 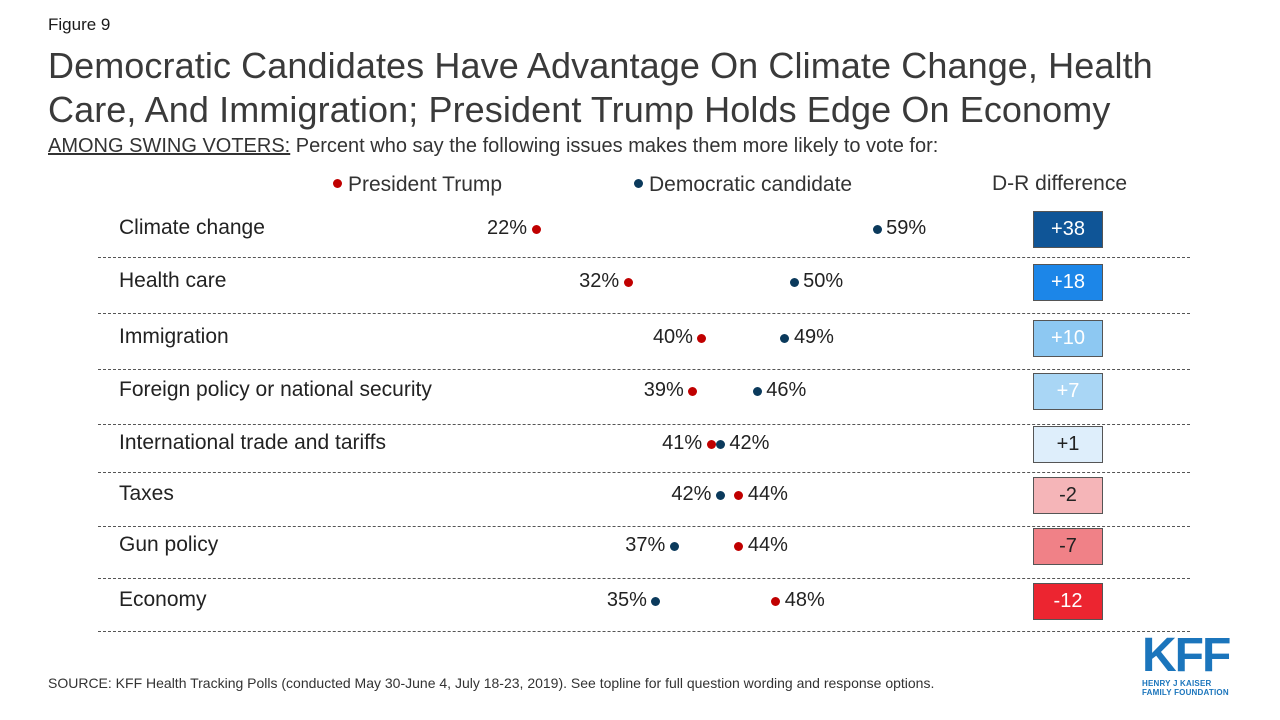 What do you see at coordinates (682, 443) in the screenshot?
I see `trump-value-international-trade-and-tariffs: 41%` at bounding box center [682, 443].